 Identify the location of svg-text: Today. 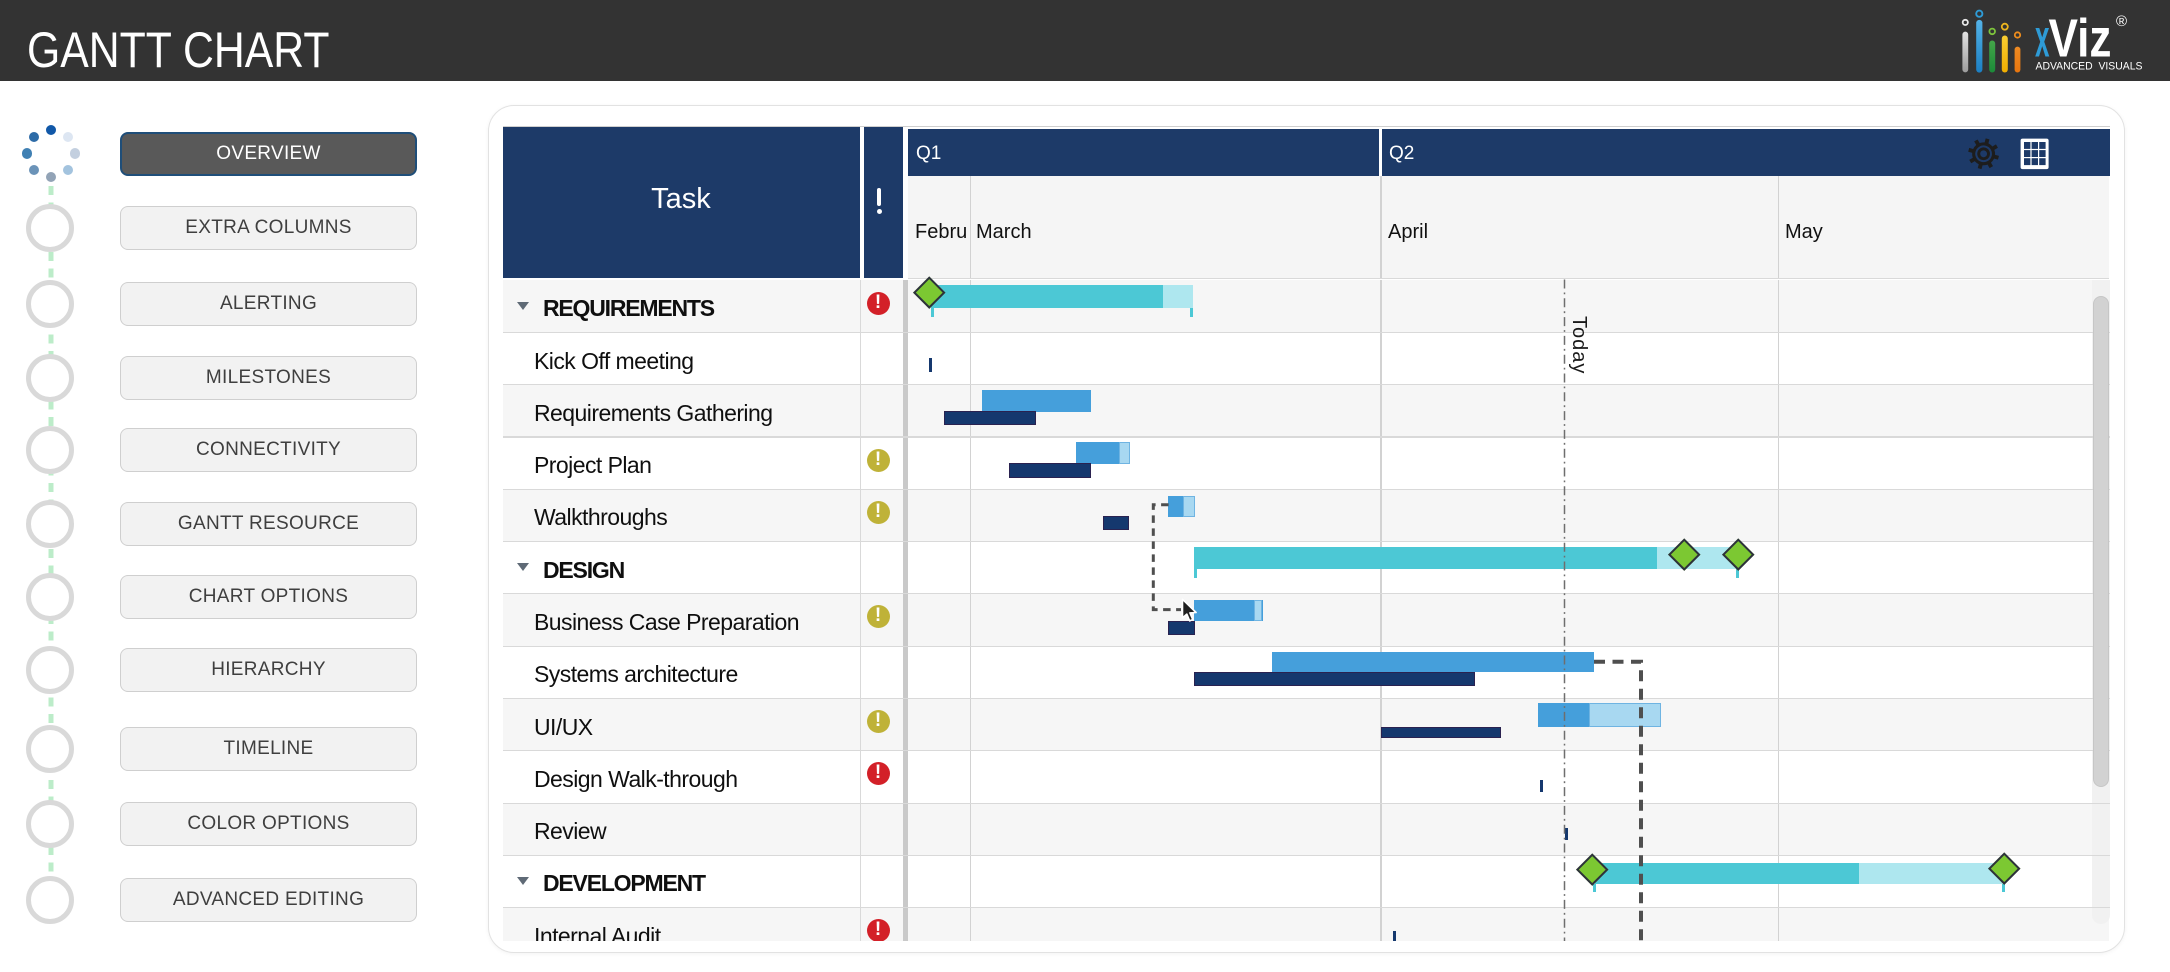
(1579, 345).